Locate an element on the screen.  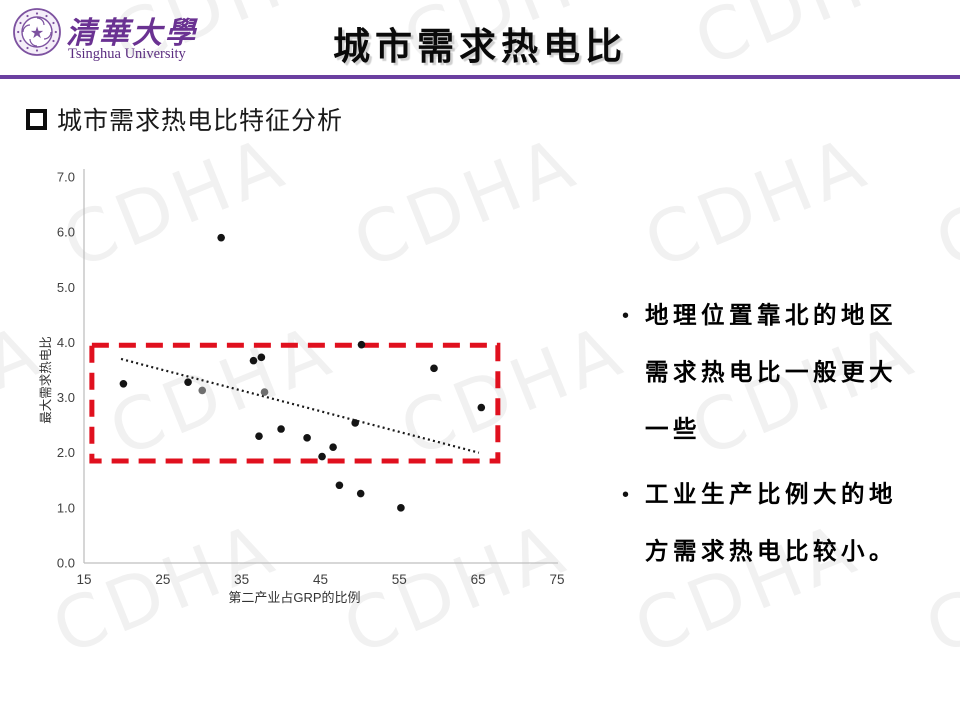
y-tick-label: 7.0 is located at coordinates (66, 177).